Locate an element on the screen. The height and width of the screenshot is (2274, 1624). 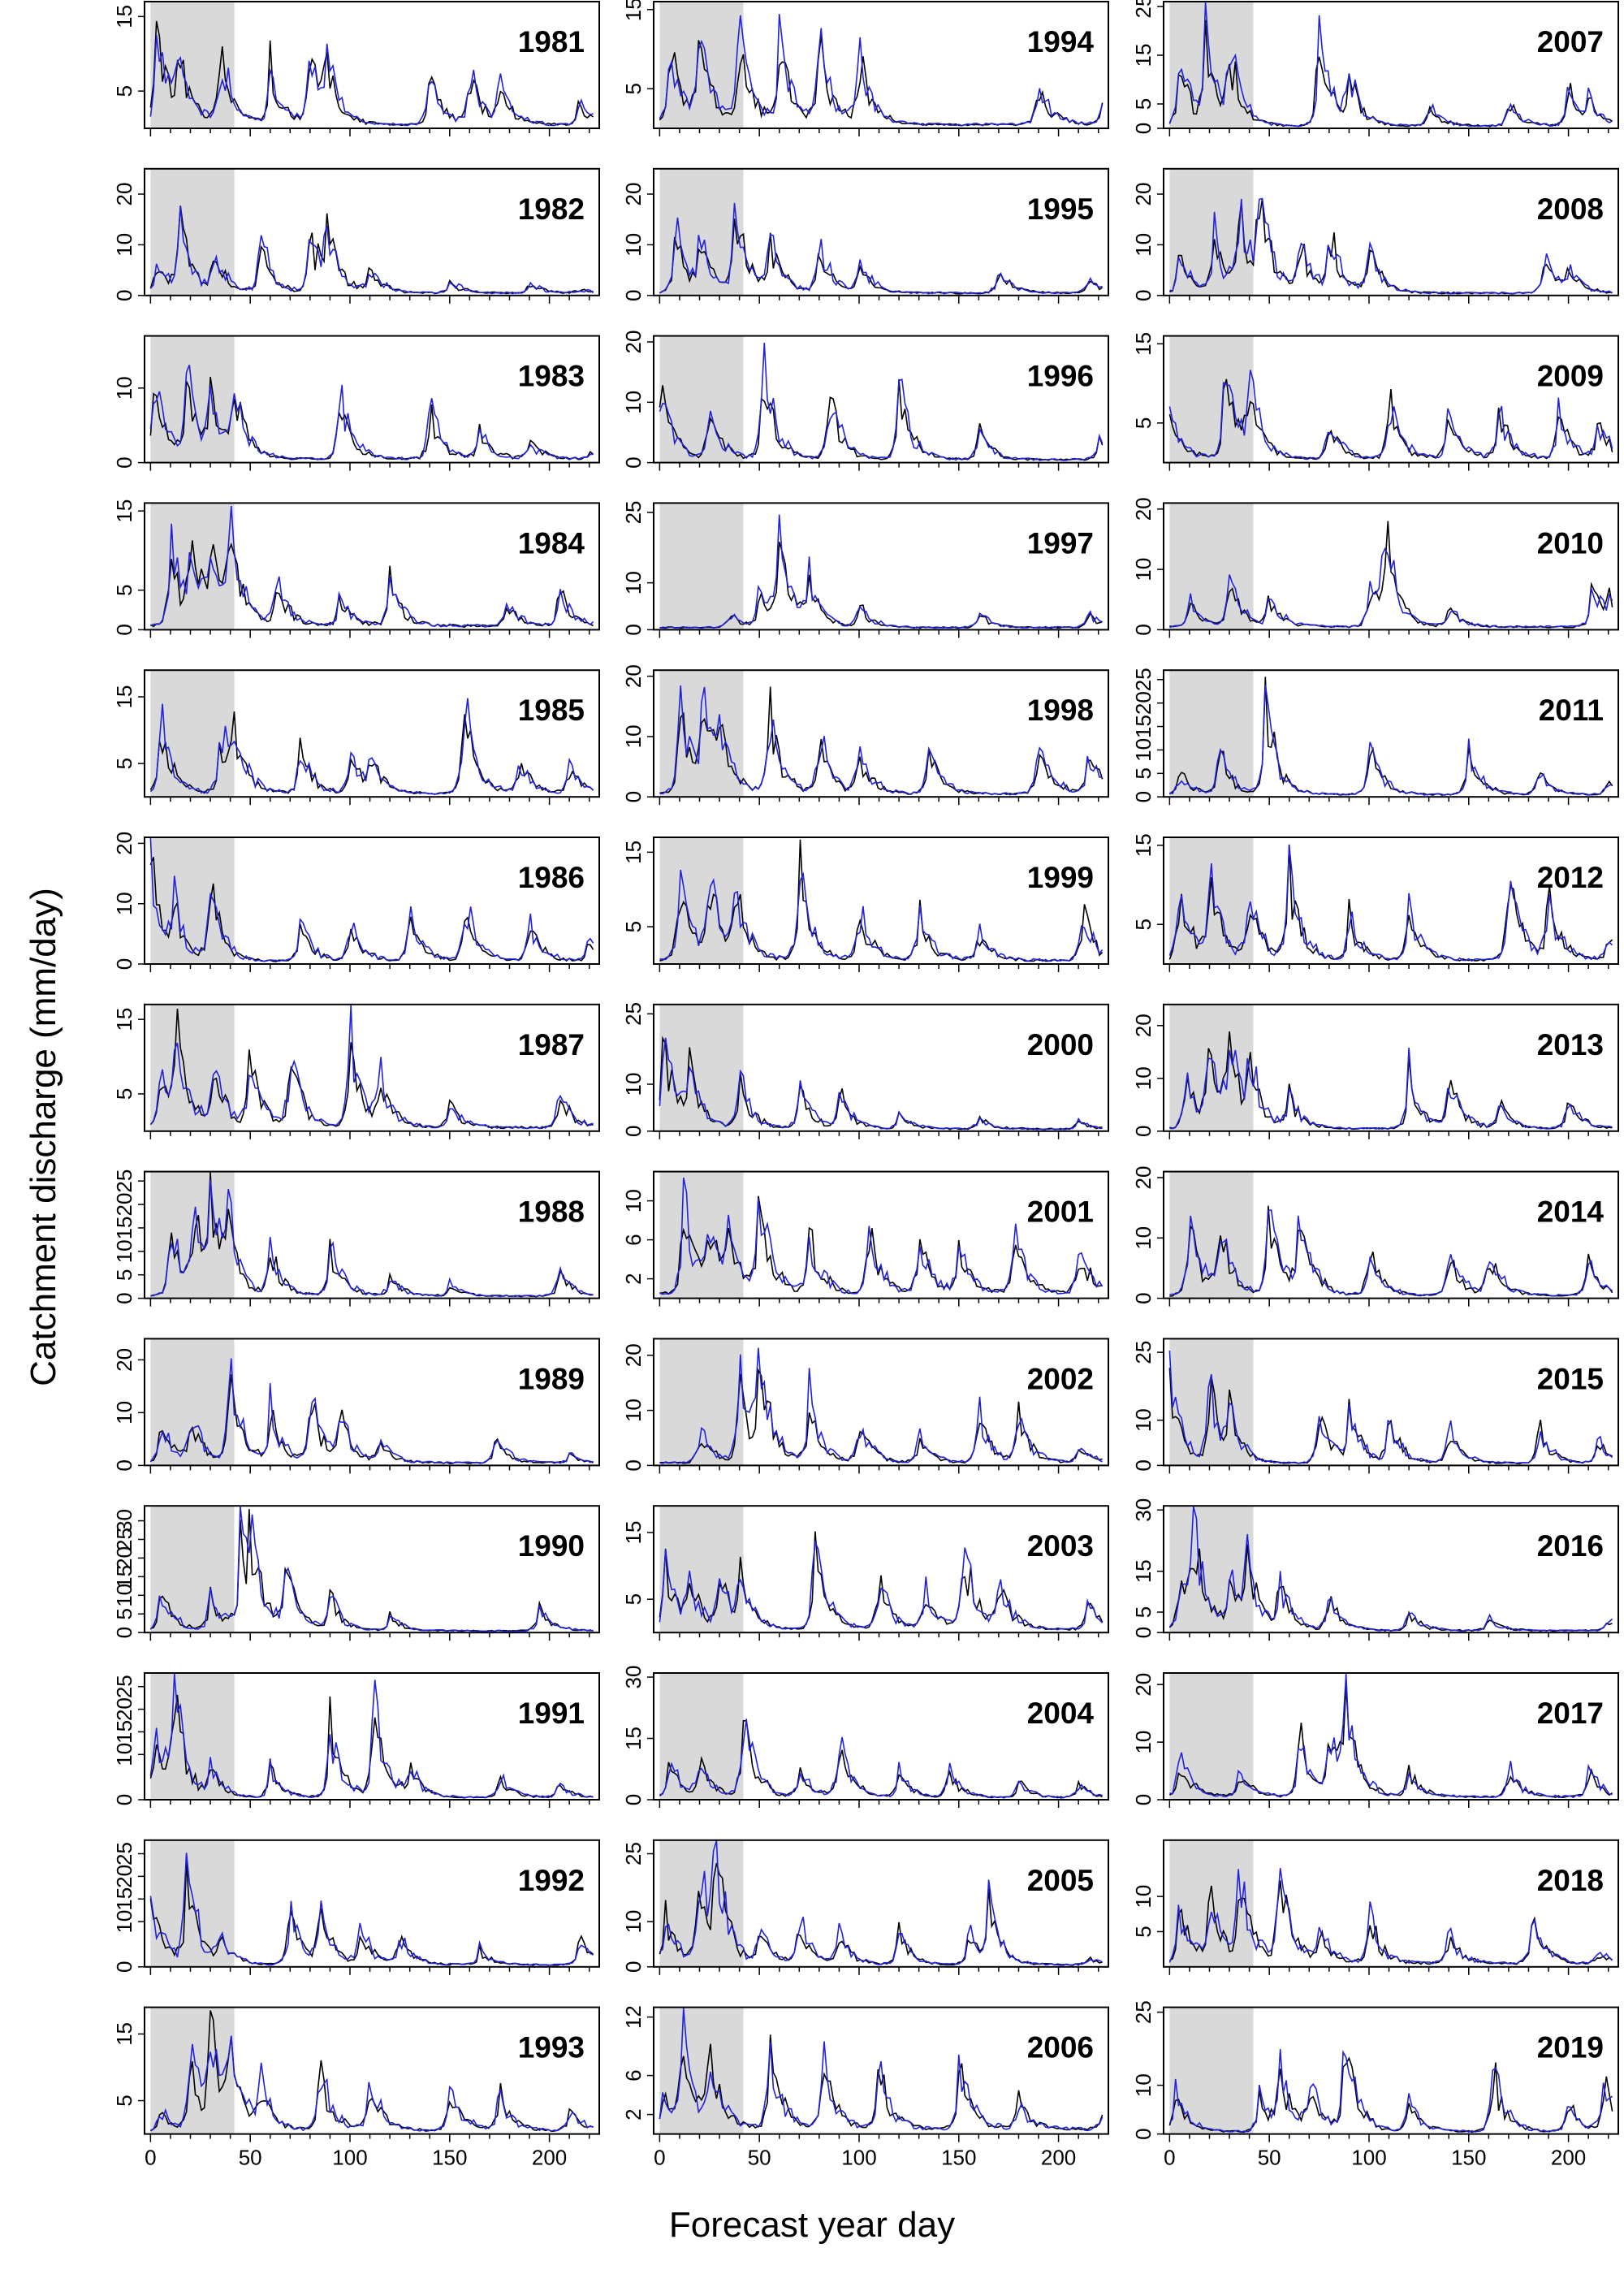
panel-1993: 0 50 100 150 200 5 15 1993 is located at coordinates (356, 2088).